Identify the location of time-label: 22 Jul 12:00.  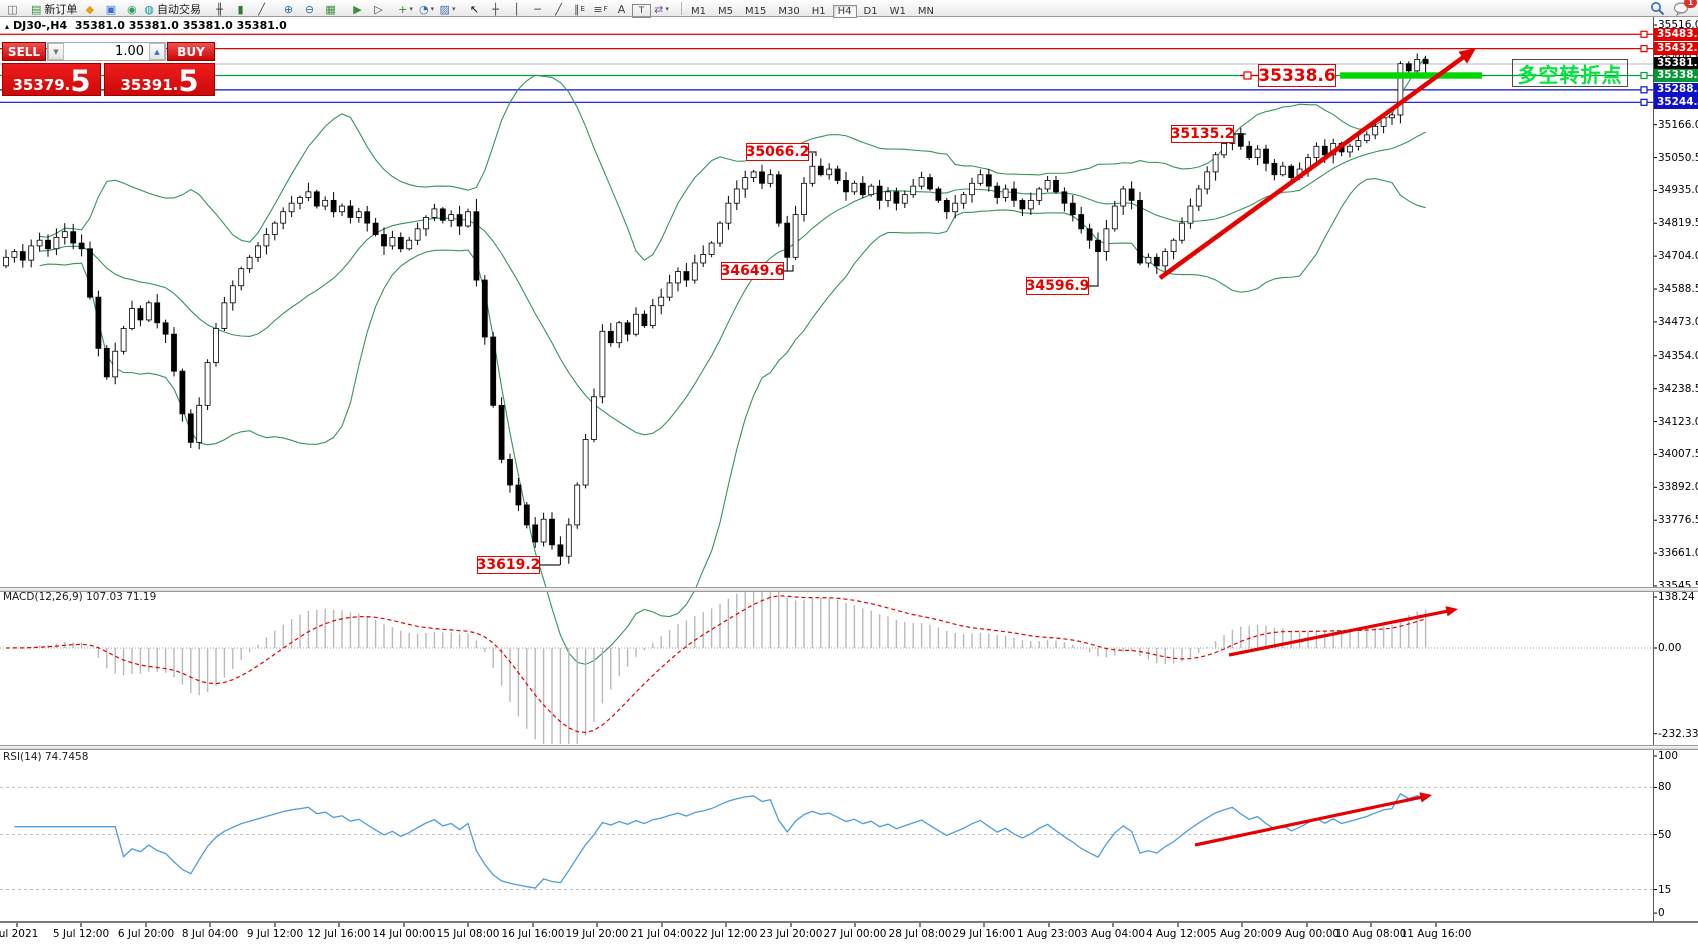
(726, 934).